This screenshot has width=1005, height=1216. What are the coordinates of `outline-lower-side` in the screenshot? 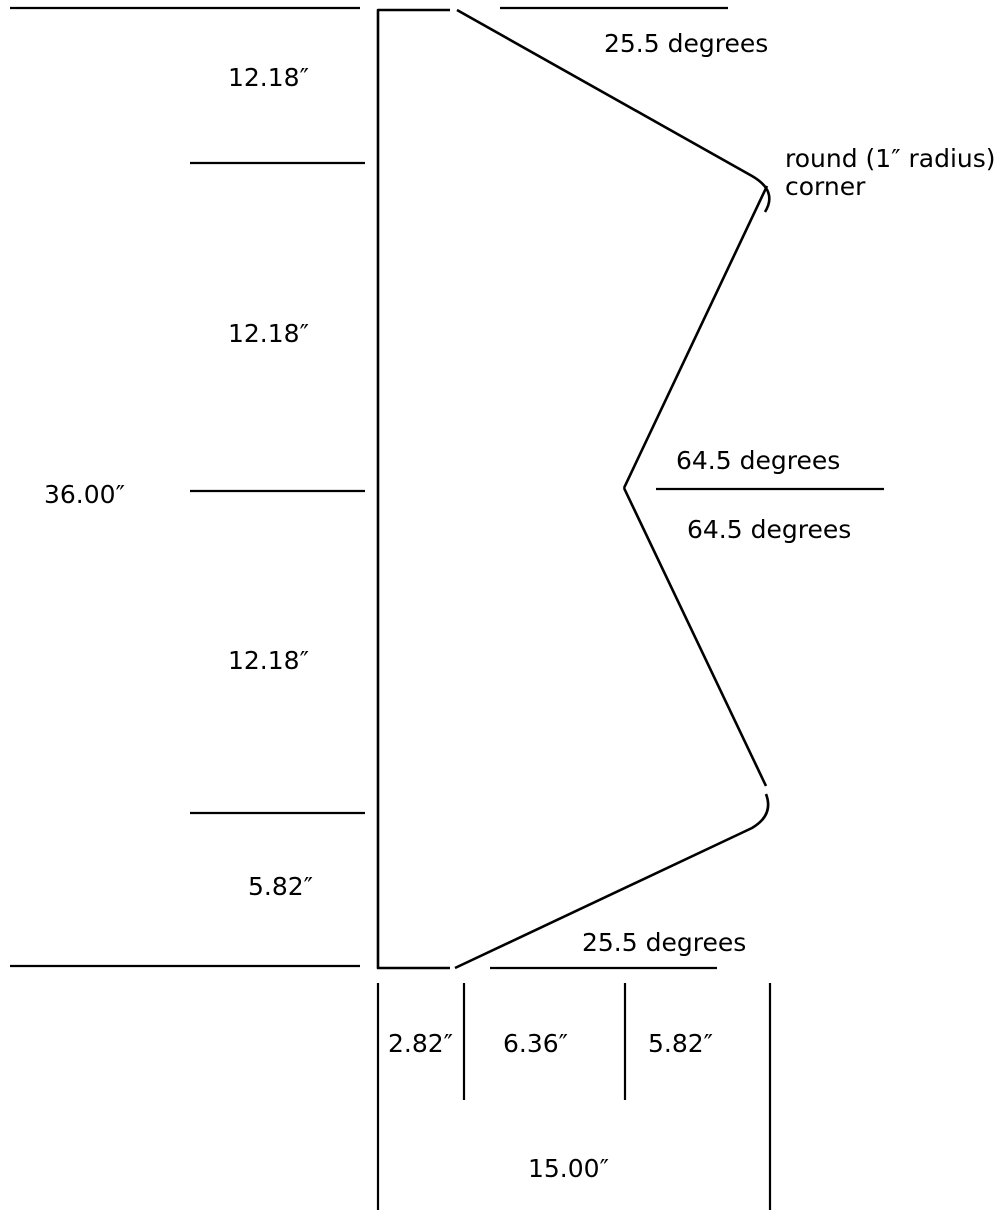 It's located at (695, 637).